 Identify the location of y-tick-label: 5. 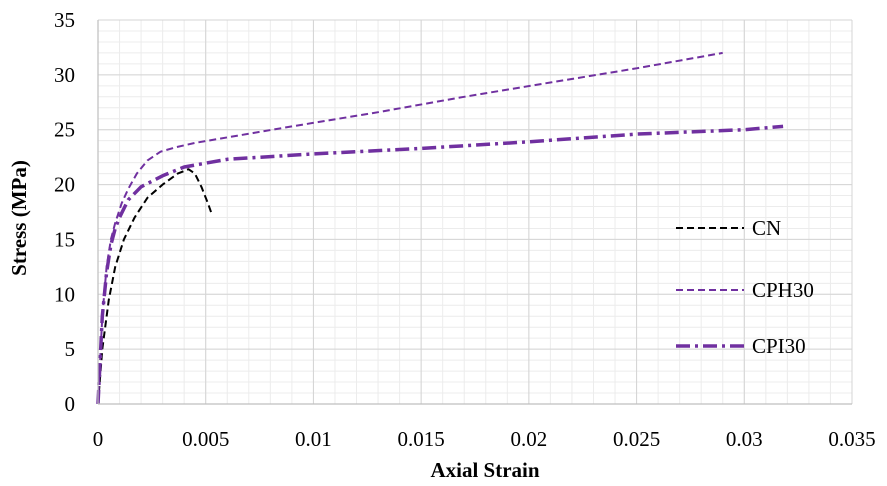
(70, 349).